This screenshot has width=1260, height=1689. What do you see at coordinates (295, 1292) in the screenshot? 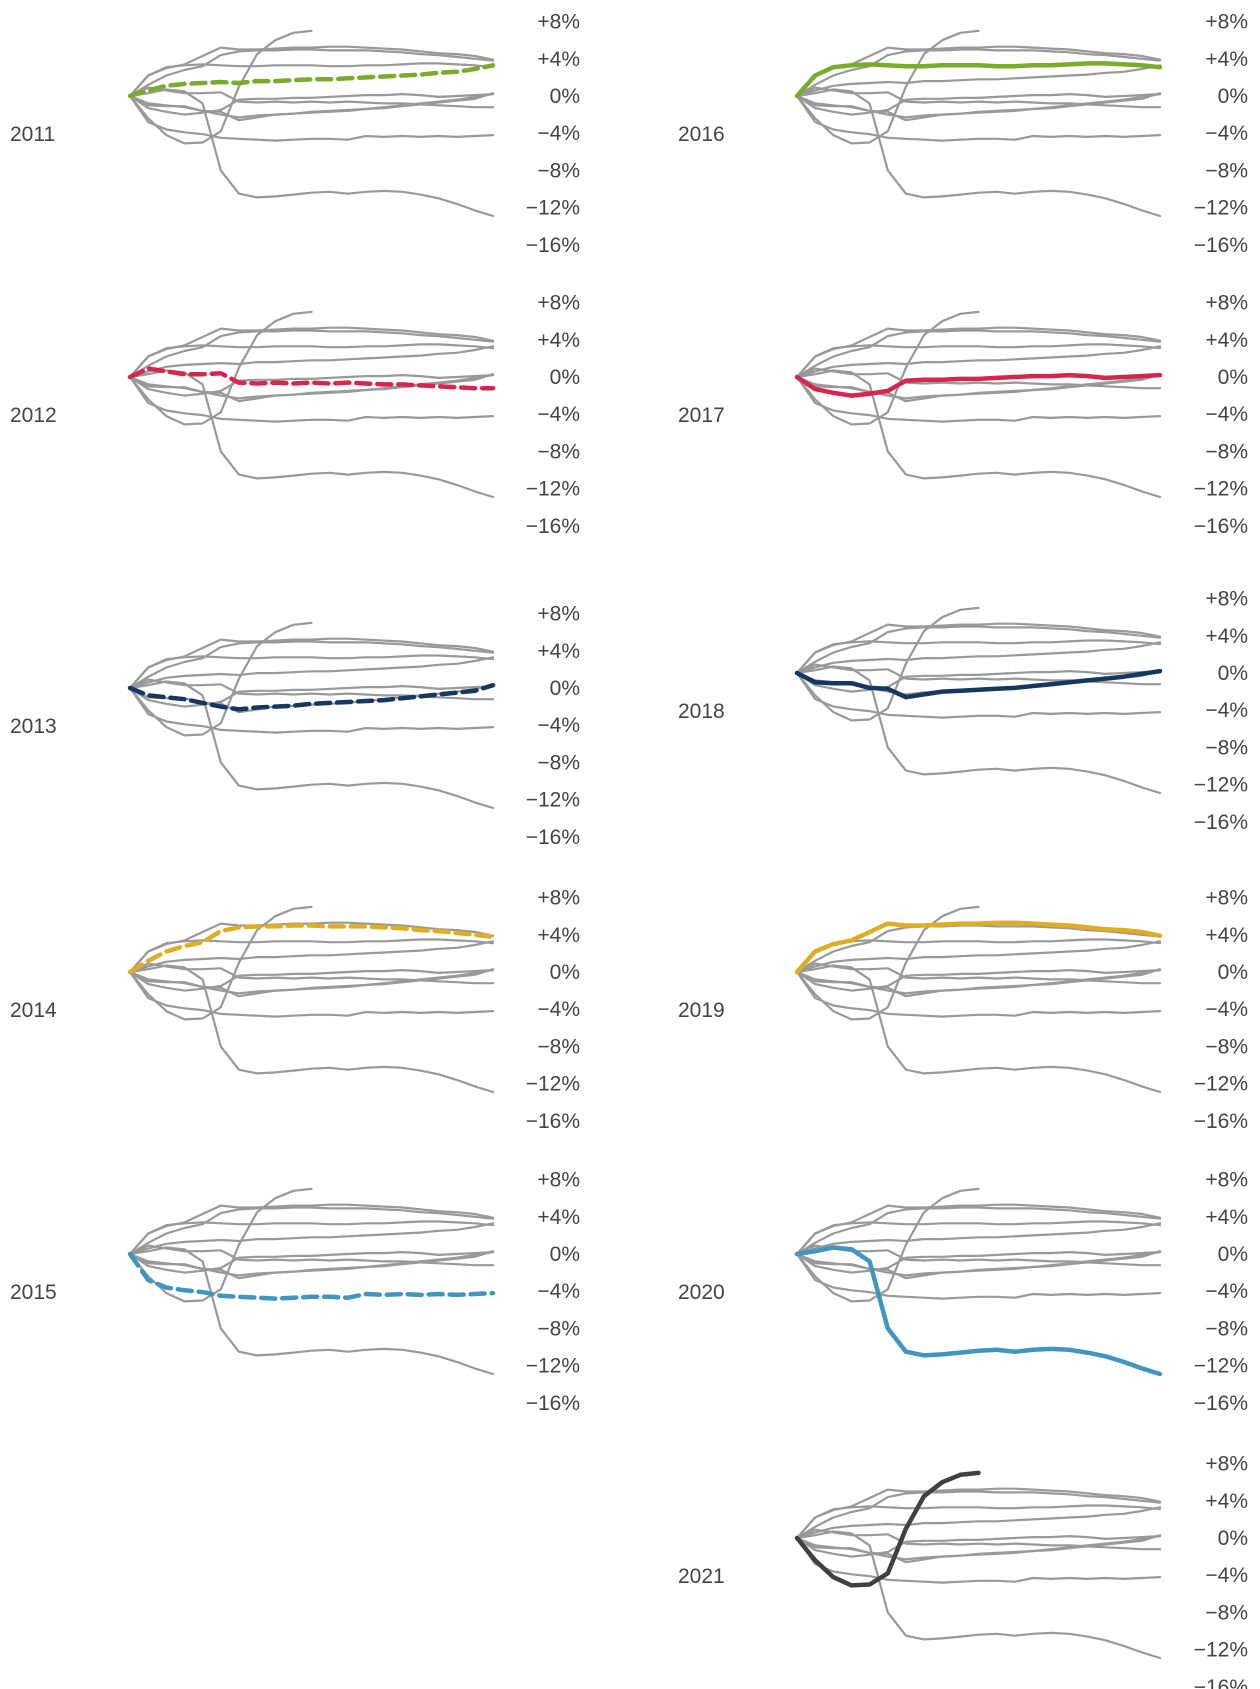
I see `panel-2015: 2015 +8% +4% 0% −4% −8% −12% −16%` at bounding box center [295, 1292].